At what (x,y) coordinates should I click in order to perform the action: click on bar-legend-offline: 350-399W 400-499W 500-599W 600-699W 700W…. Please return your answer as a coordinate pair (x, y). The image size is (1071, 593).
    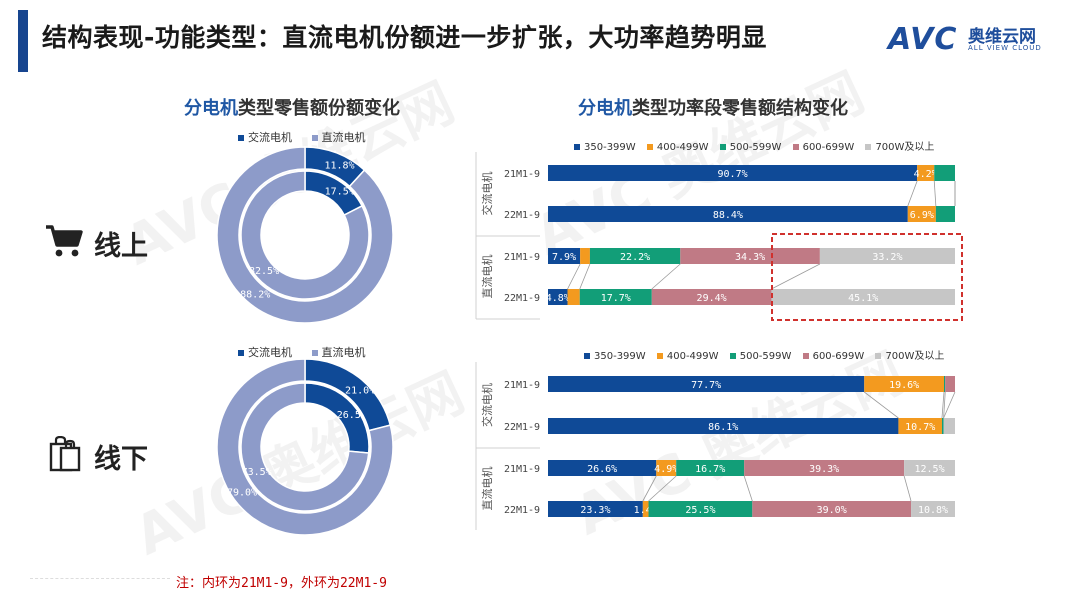
    Looking at the image, I should click on (768, 354).